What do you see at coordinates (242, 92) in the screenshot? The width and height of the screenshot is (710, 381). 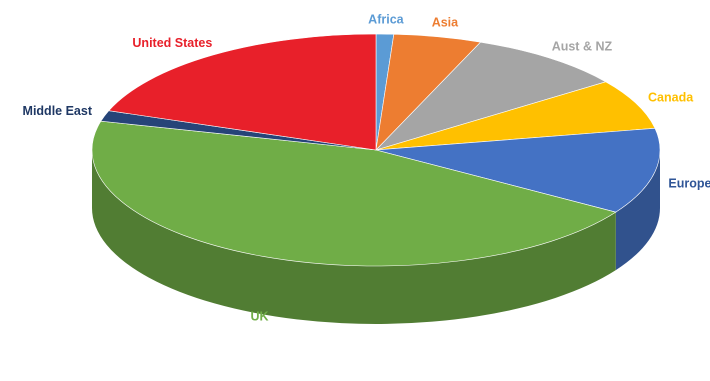 I see `pie-slice-united-states` at bounding box center [242, 92].